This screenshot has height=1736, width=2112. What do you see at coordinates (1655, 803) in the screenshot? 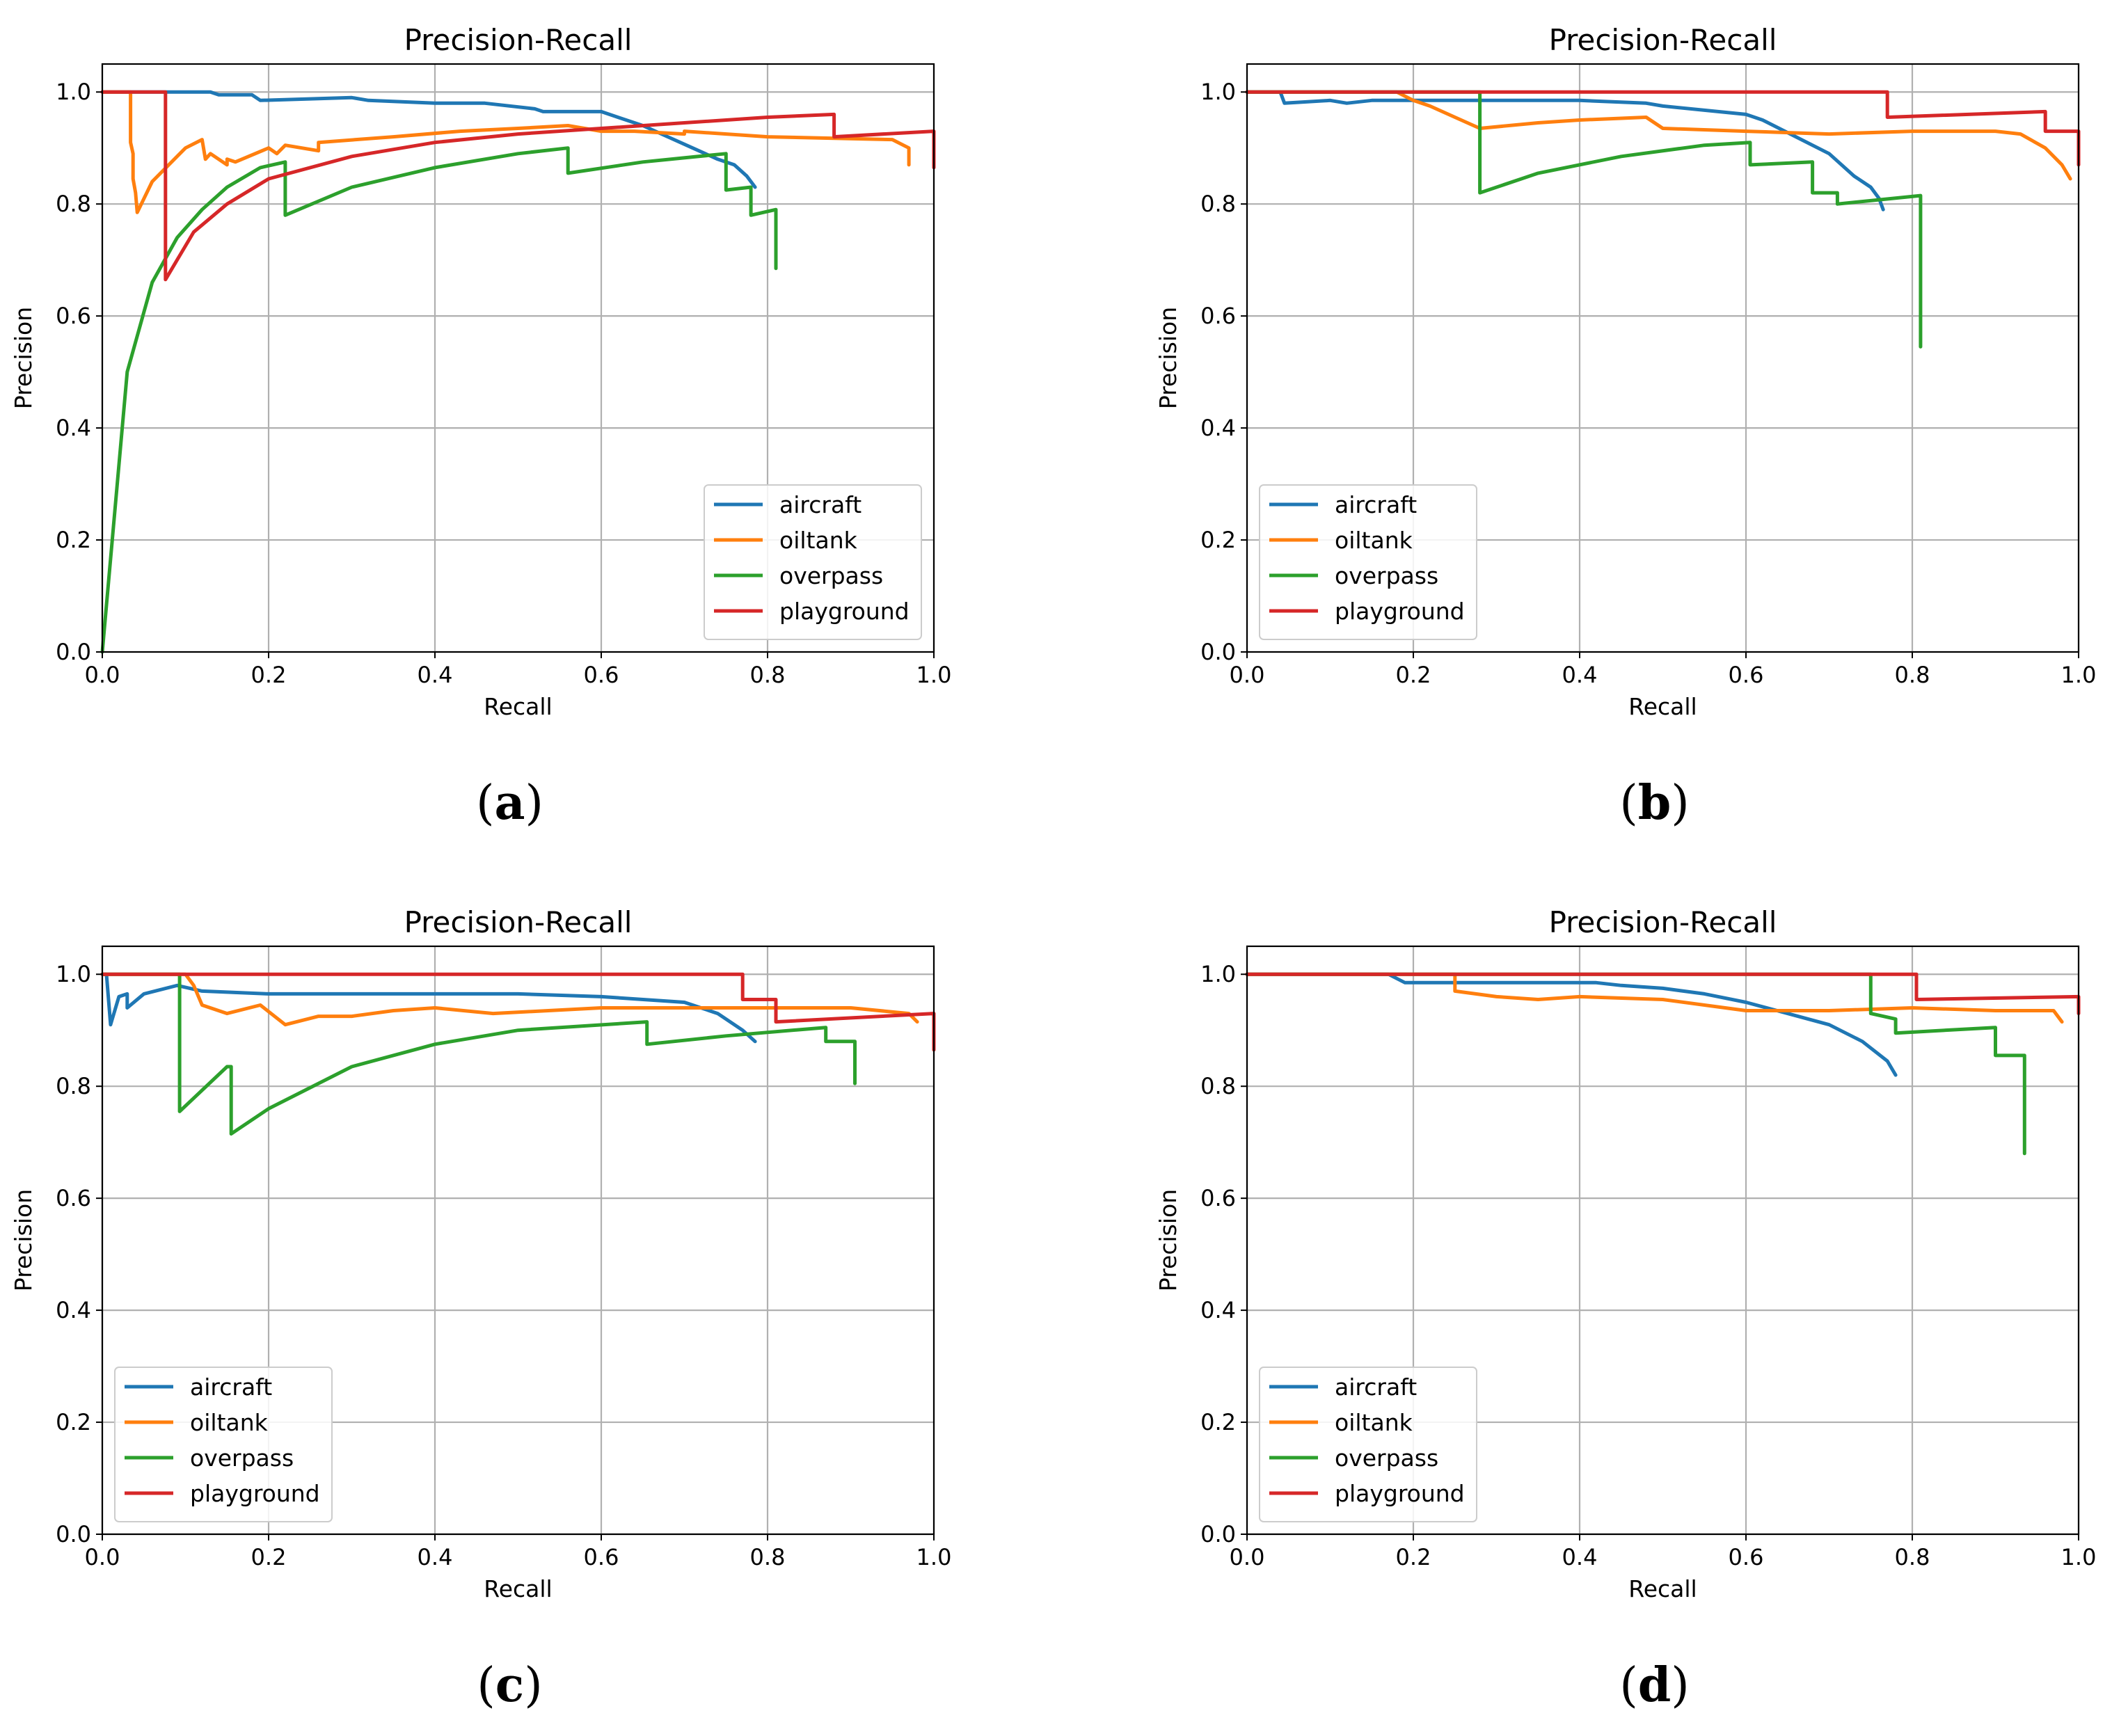
I see `panel-caption: (b)` at bounding box center [1655, 803].